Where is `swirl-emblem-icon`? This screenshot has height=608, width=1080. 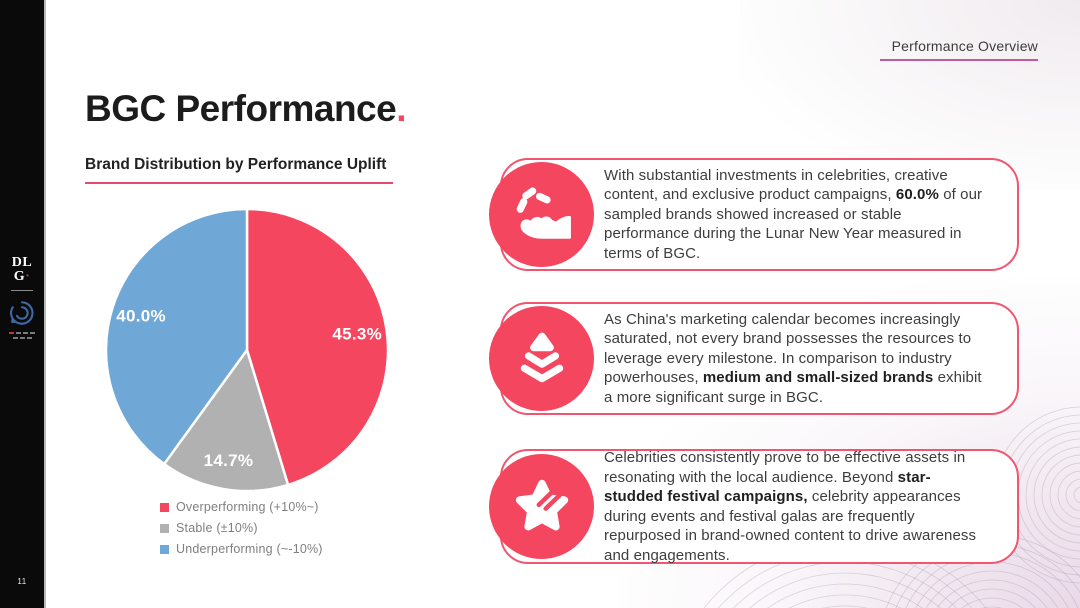 swirl-emblem-icon is located at coordinates (22, 313).